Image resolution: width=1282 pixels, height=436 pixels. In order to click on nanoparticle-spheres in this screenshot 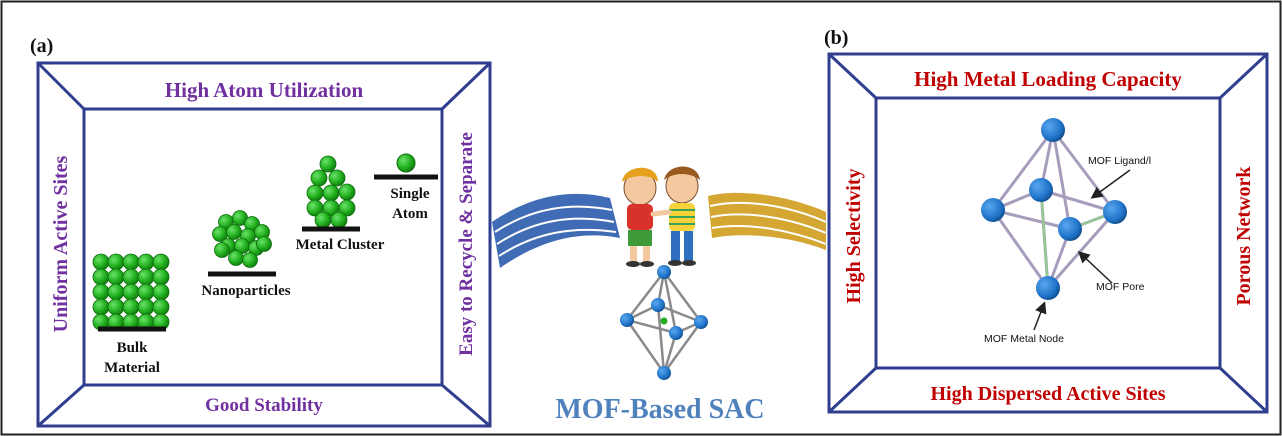, I will do `click(242, 239)`.